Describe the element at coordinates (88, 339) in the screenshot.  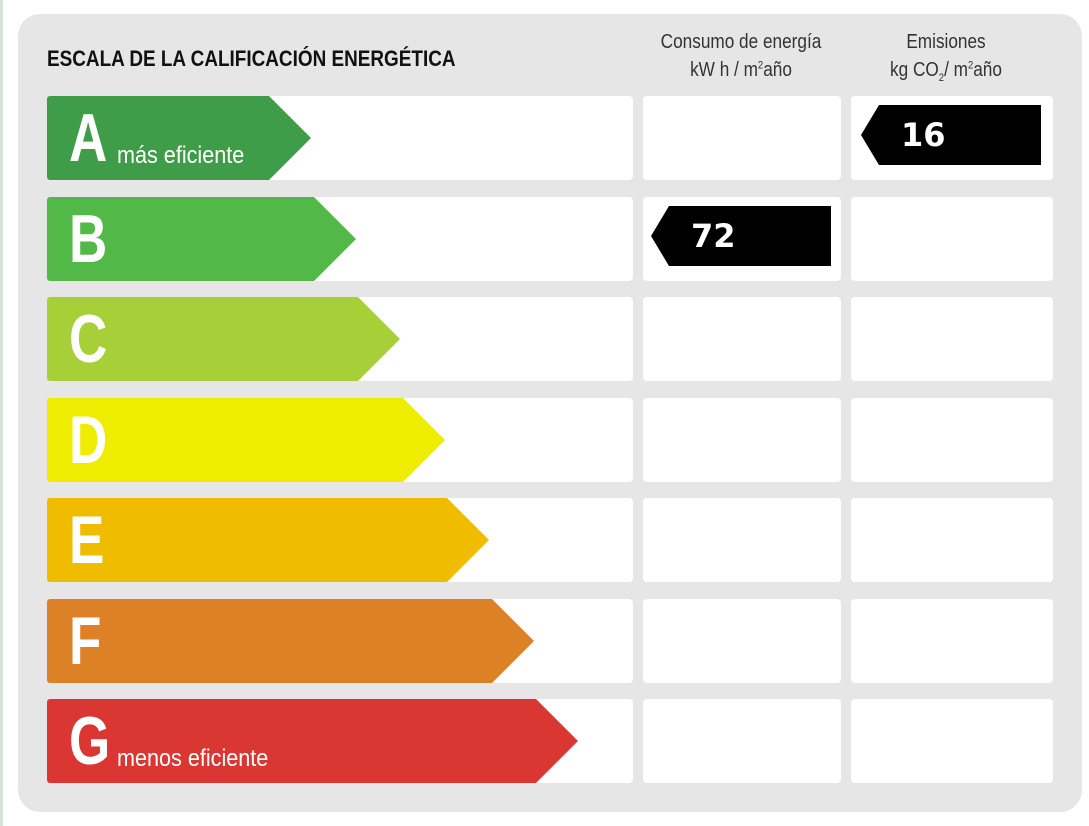
I see `rating-letter-c: C` at that location.